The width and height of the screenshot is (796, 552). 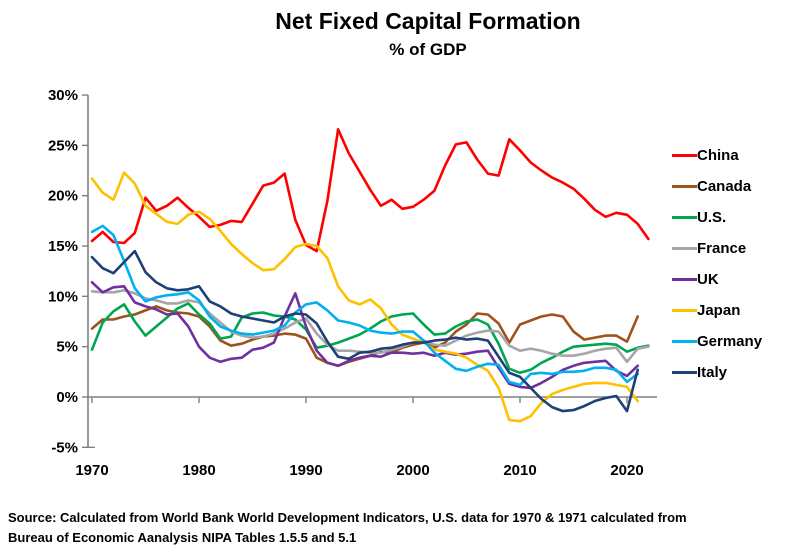 What do you see at coordinates (684, 155) in the screenshot?
I see `legend-swatch-china` at bounding box center [684, 155].